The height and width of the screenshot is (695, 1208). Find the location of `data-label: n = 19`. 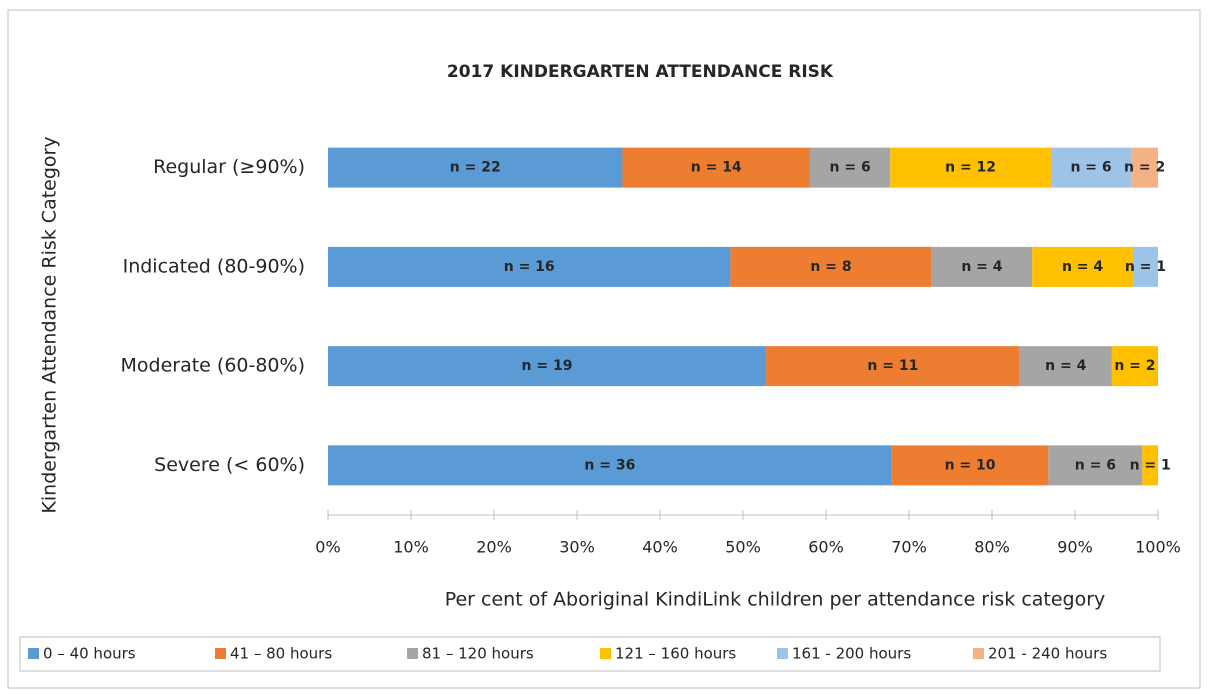

data-label: n = 19 is located at coordinates (547, 366).